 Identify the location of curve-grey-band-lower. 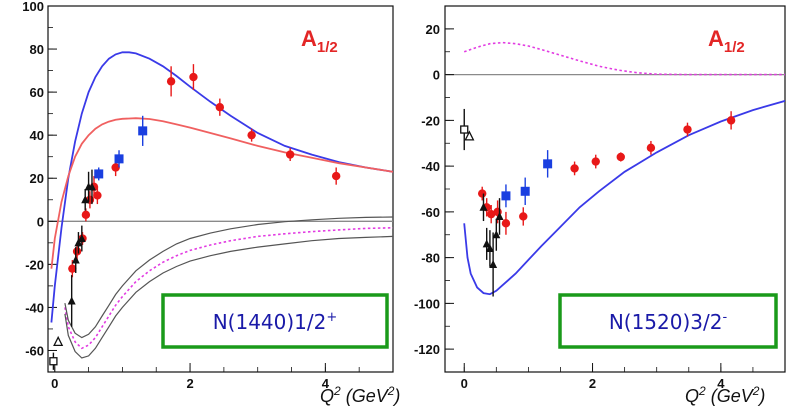
(228, 297).